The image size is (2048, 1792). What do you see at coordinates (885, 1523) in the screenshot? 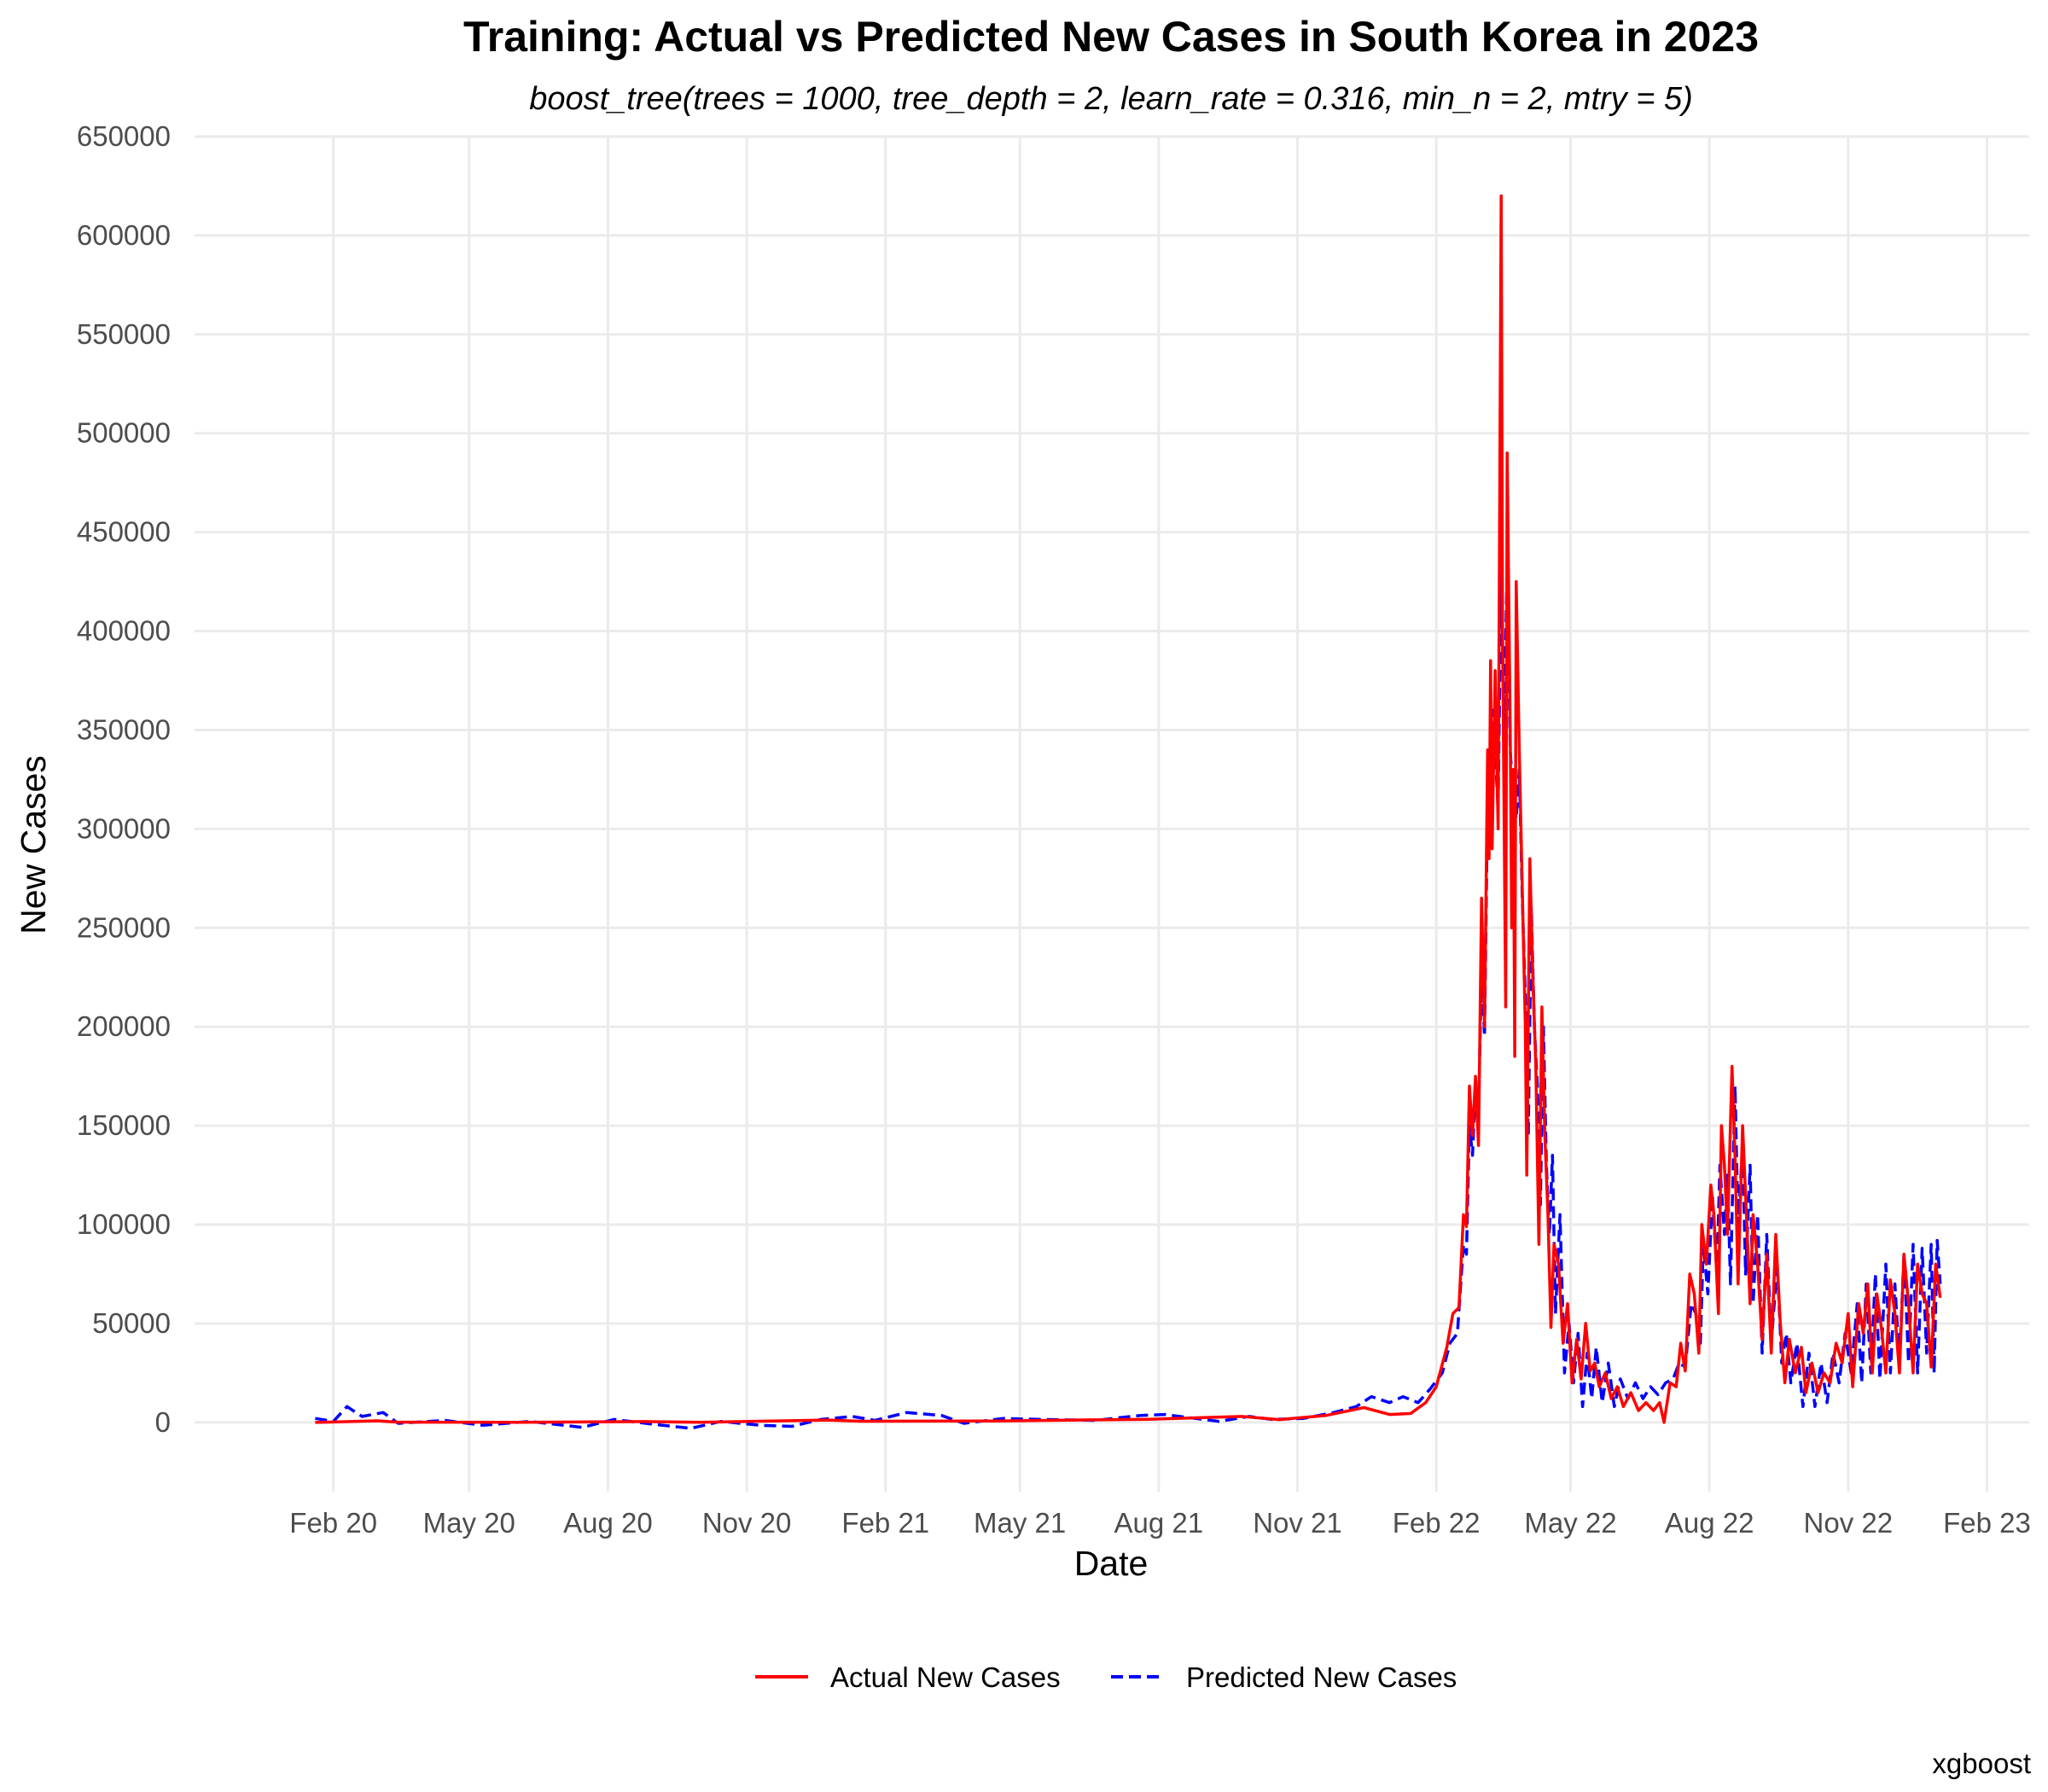
I see `x-tick-label: Feb 21` at bounding box center [885, 1523].